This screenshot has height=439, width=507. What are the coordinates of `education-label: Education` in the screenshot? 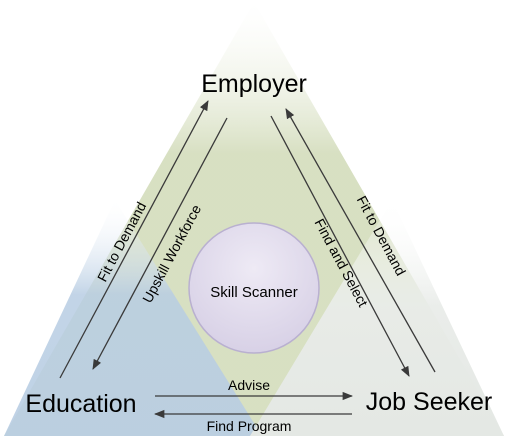 It's located at (80, 404).